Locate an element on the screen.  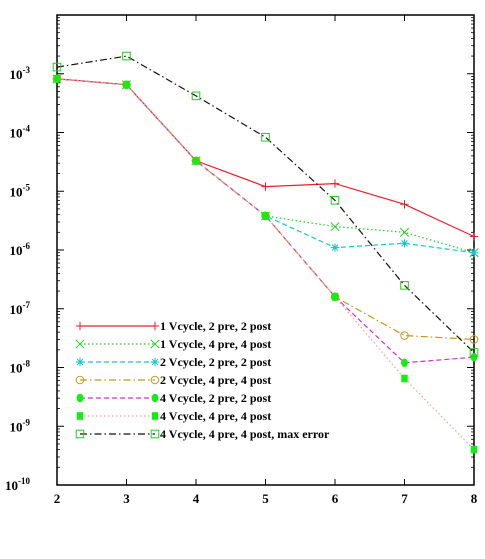
y-tick-exponent: -4 is located at coordinates (27, 129).